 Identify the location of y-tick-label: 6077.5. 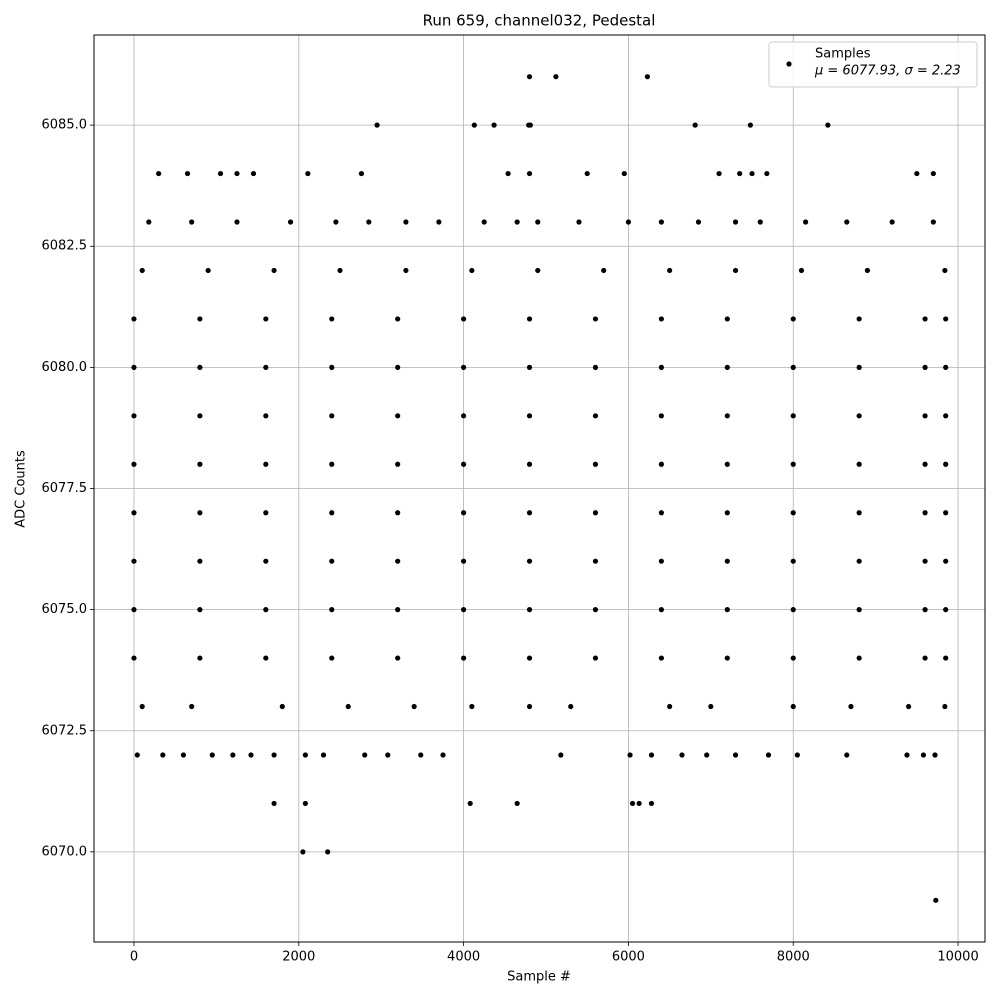
(65, 488).